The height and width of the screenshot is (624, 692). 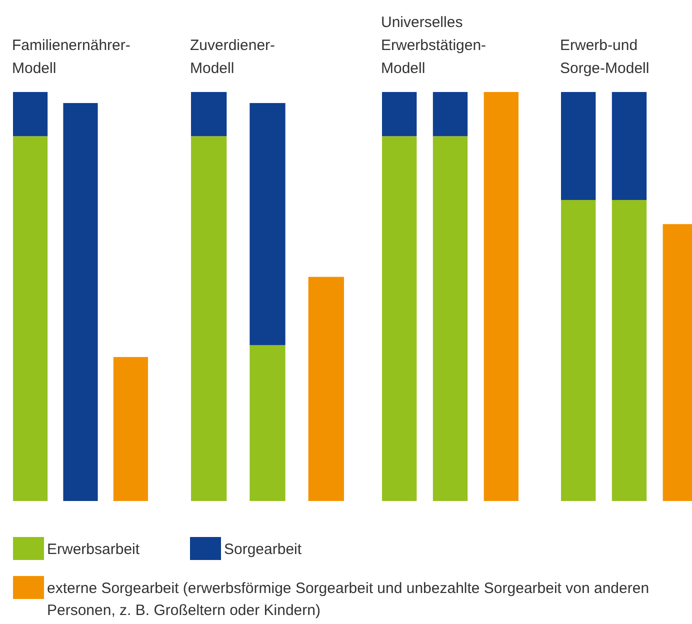 What do you see at coordinates (263, 549) in the screenshot?
I see `legend-label: Sorgearbeit` at bounding box center [263, 549].